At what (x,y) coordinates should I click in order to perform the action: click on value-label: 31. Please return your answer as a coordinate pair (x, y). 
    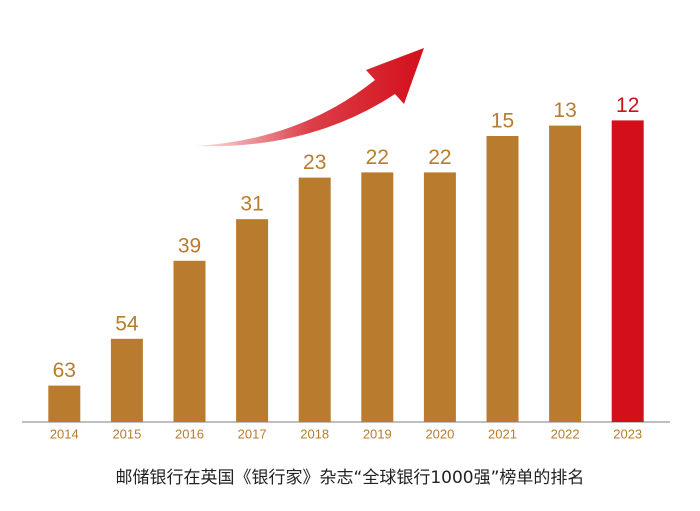
    Looking at the image, I should click on (251, 204).